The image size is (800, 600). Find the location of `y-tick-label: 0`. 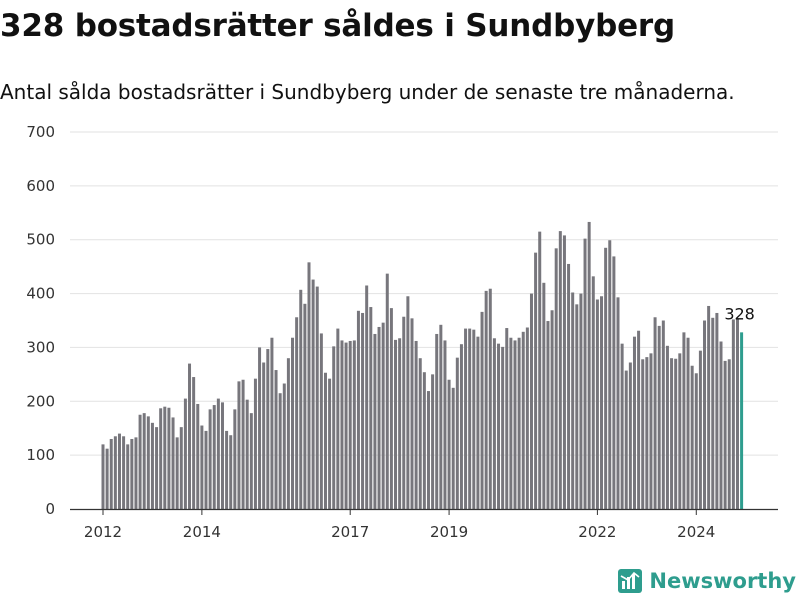

y-tick-label: 0 is located at coordinates (50, 509).